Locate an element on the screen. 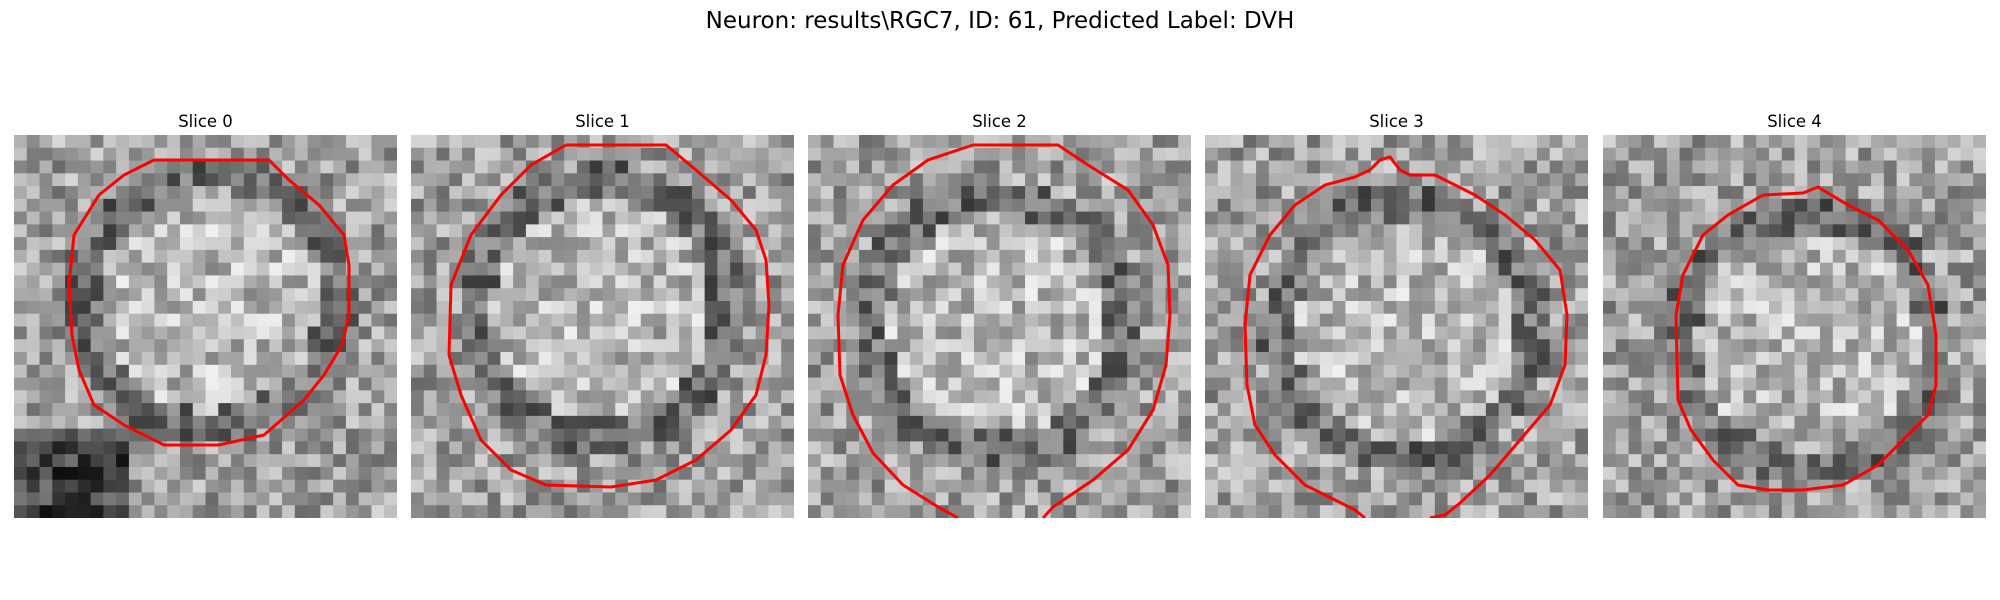  slice-panel-2: Slice 2 is located at coordinates (999, 314).